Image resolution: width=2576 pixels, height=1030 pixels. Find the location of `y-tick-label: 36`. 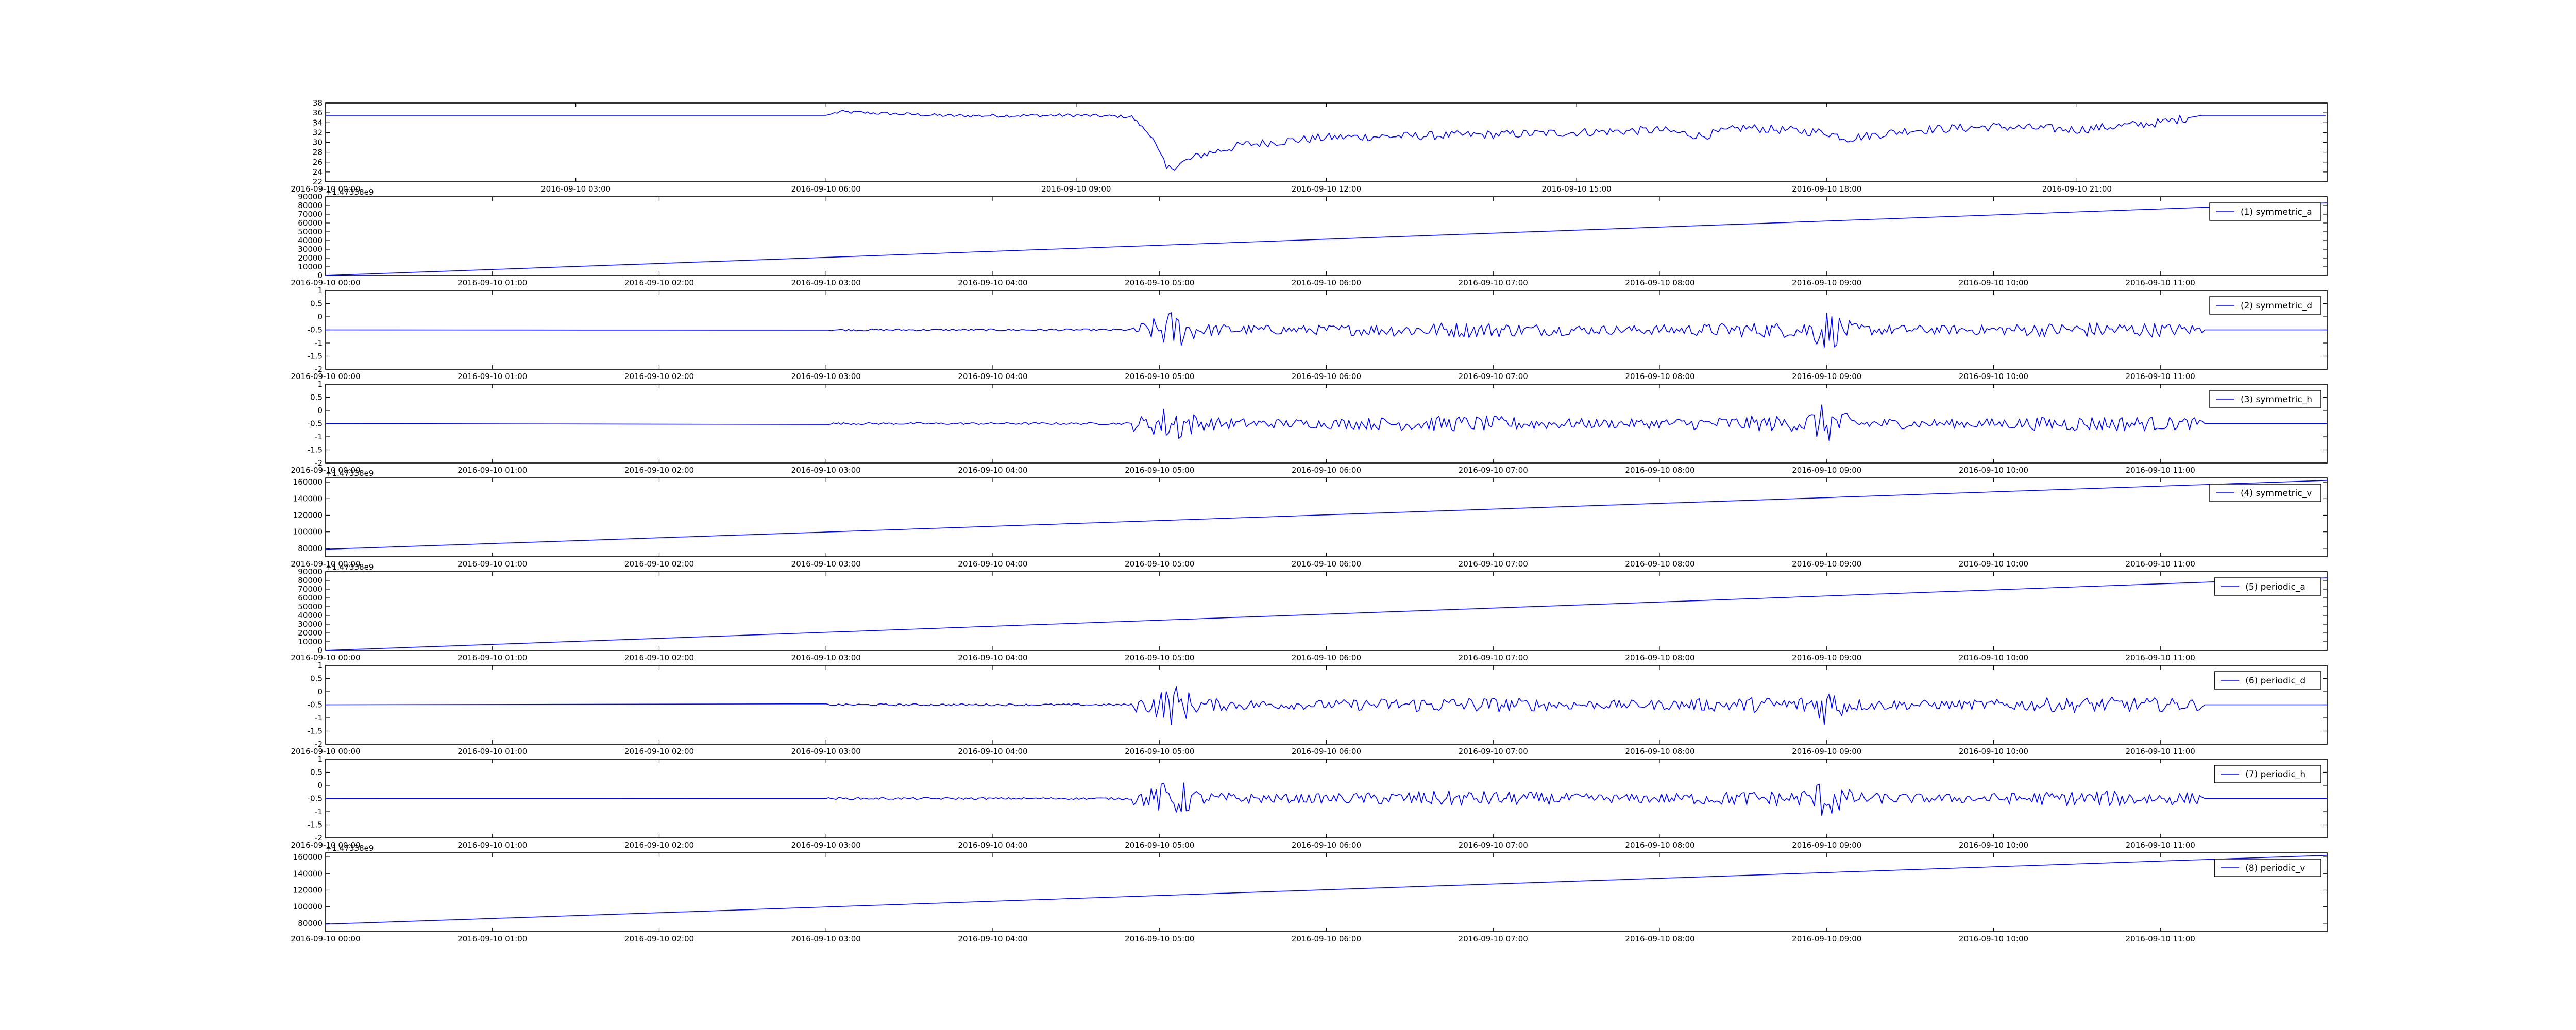

y-tick-label: 36 is located at coordinates (318, 113).